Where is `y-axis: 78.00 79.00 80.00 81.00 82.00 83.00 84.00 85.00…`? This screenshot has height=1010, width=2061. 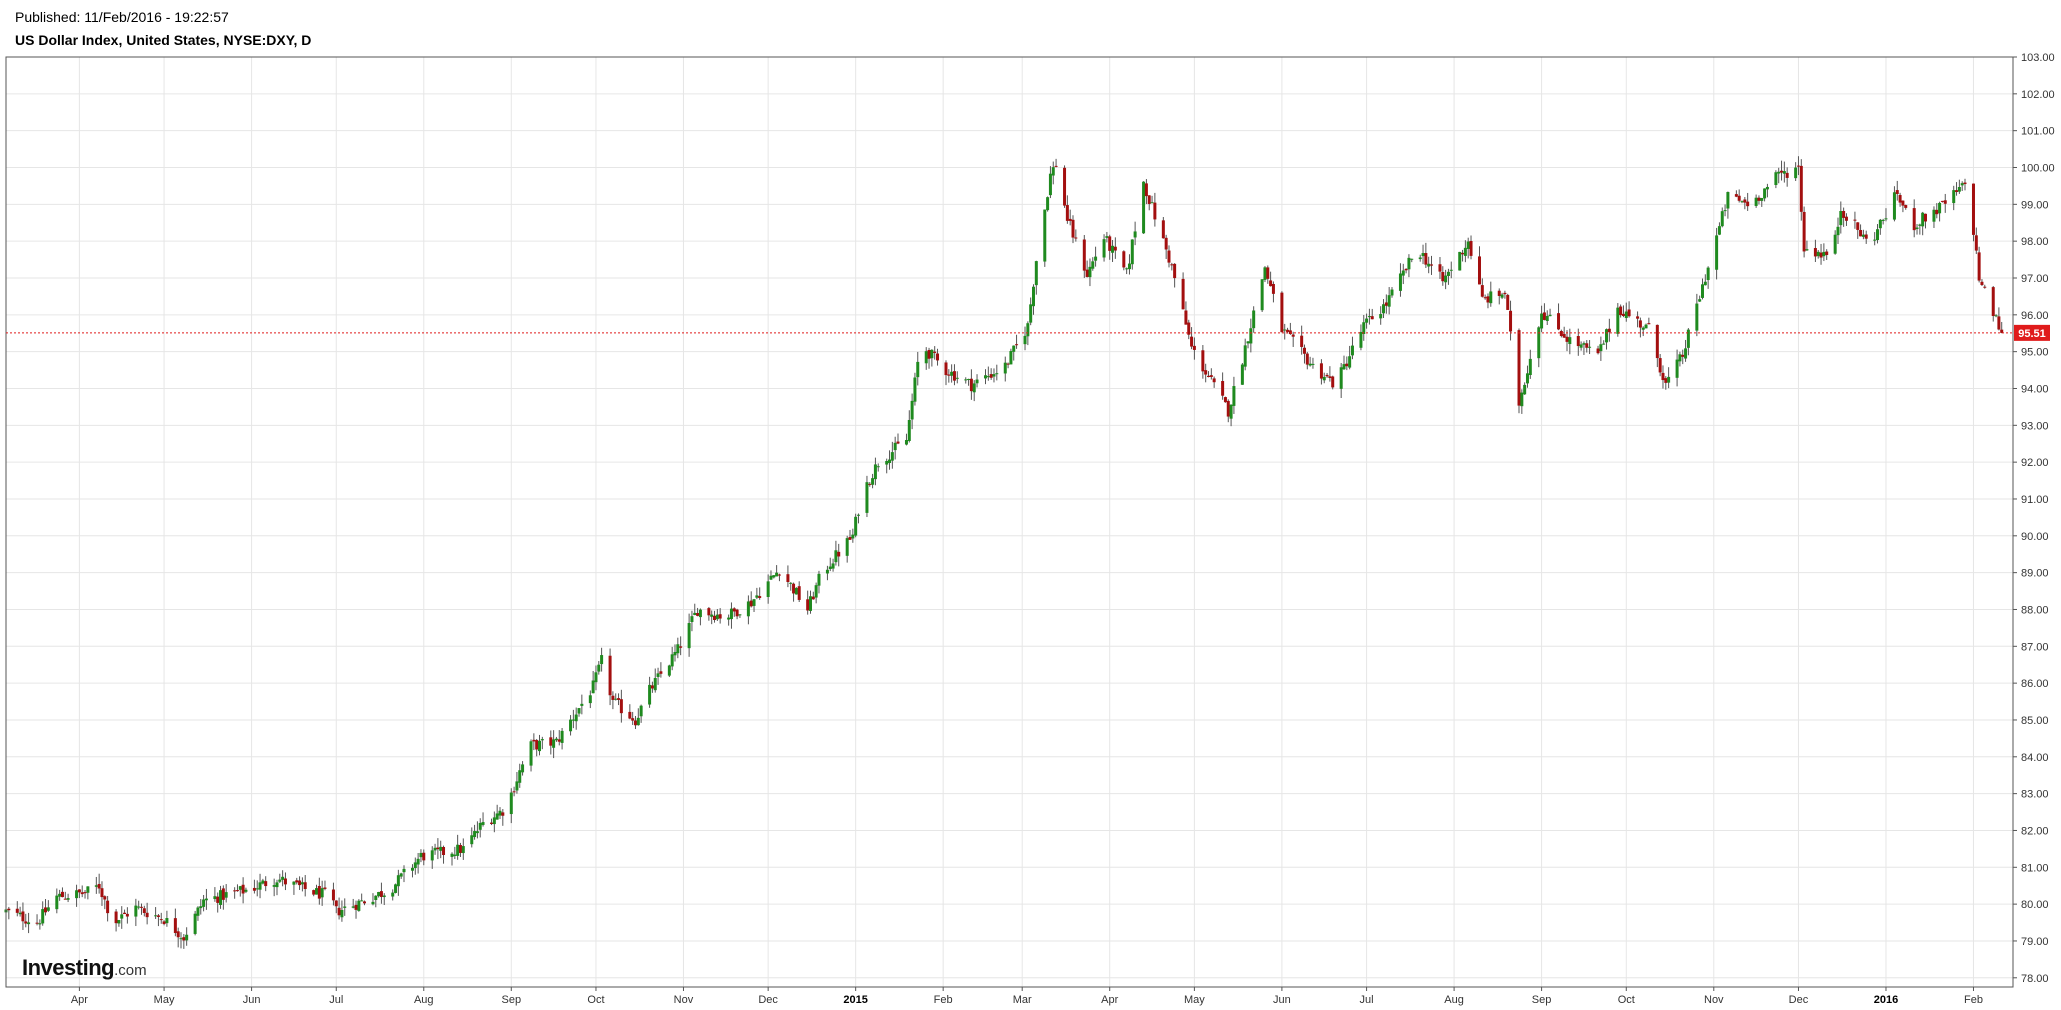 y-axis: 78.00 79.00 80.00 81.00 82.00 83.00 84.00 85.00… is located at coordinates (2034, 518).